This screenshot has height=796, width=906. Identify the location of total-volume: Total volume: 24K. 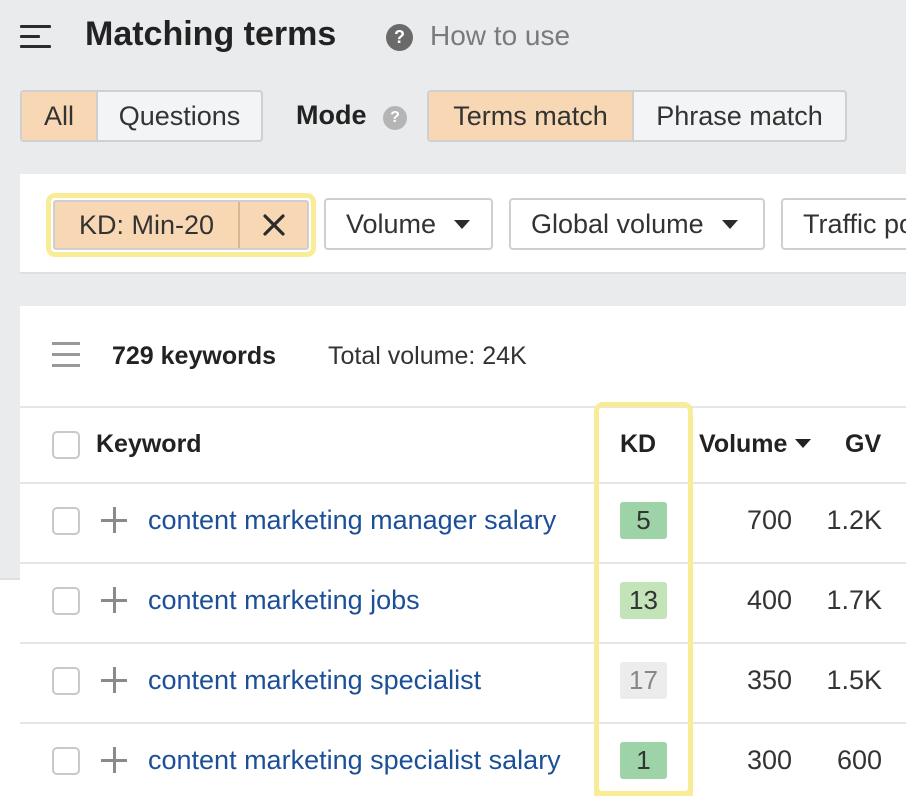
(427, 356).